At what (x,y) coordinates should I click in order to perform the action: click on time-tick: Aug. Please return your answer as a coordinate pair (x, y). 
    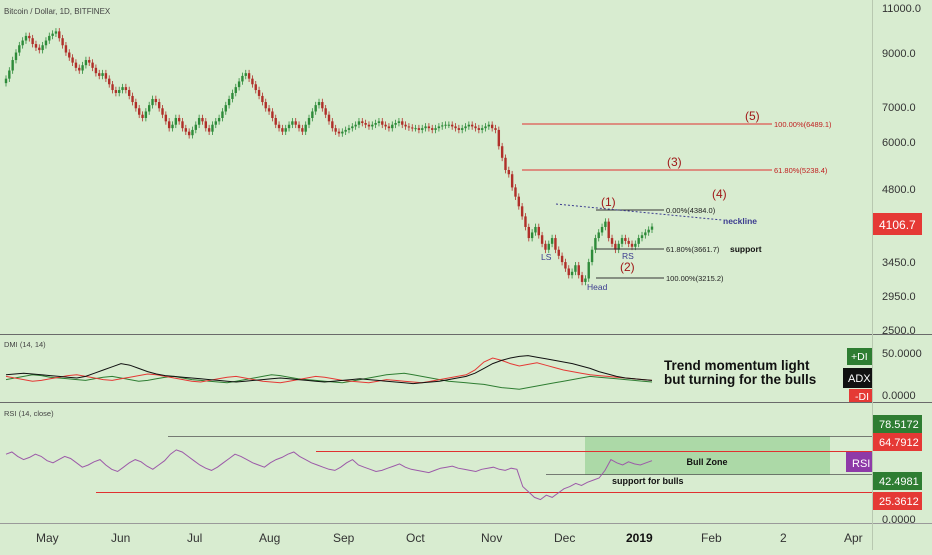
    Looking at the image, I should click on (269, 538).